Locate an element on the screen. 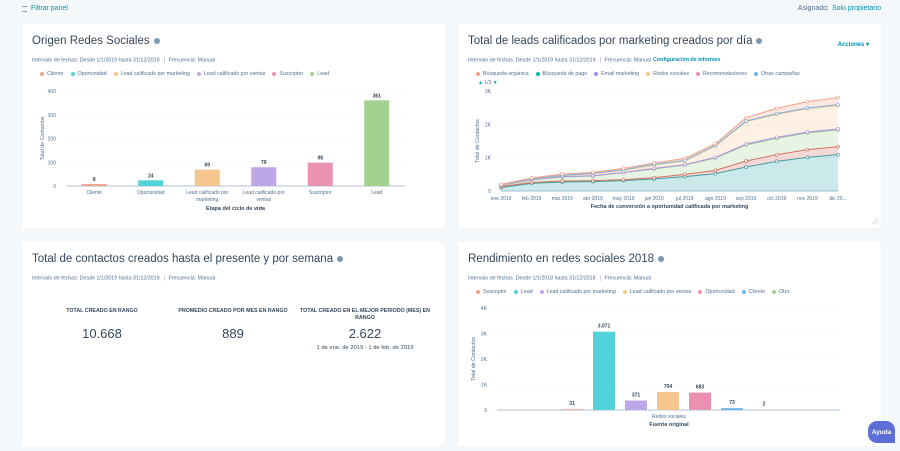 Image resolution: width=900 pixels, height=451 pixels. report-title: Origen Redes Sociales is located at coordinates (91, 41).